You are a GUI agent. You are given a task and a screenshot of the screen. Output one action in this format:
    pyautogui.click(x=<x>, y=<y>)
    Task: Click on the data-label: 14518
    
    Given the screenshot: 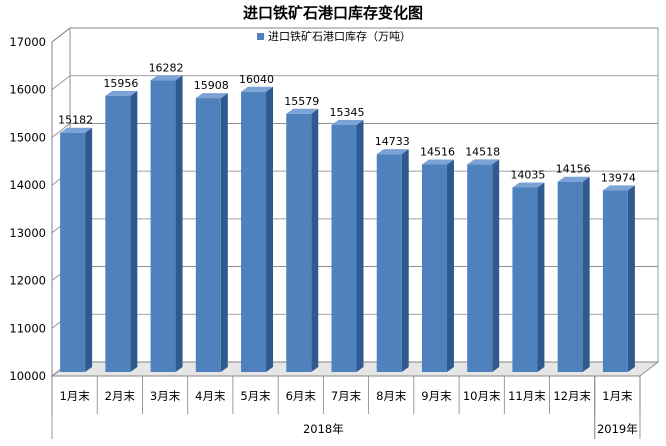 What is the action you would take?
    pyautogui.click(x=482, y=151)
    